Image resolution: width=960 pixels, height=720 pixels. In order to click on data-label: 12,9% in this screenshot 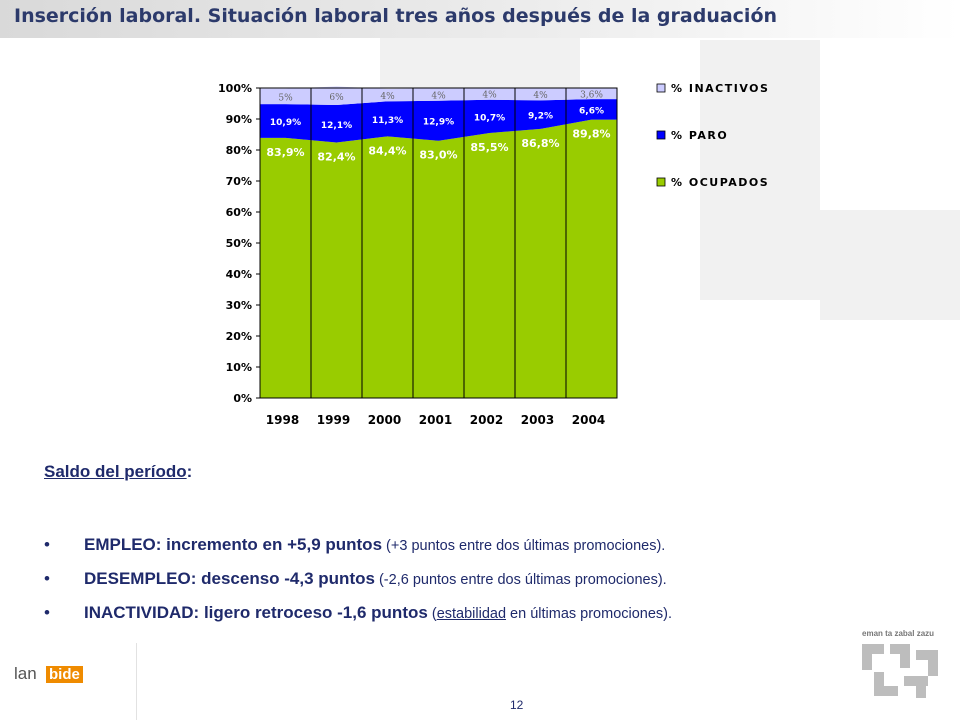, I will do `click(438, 123)`.